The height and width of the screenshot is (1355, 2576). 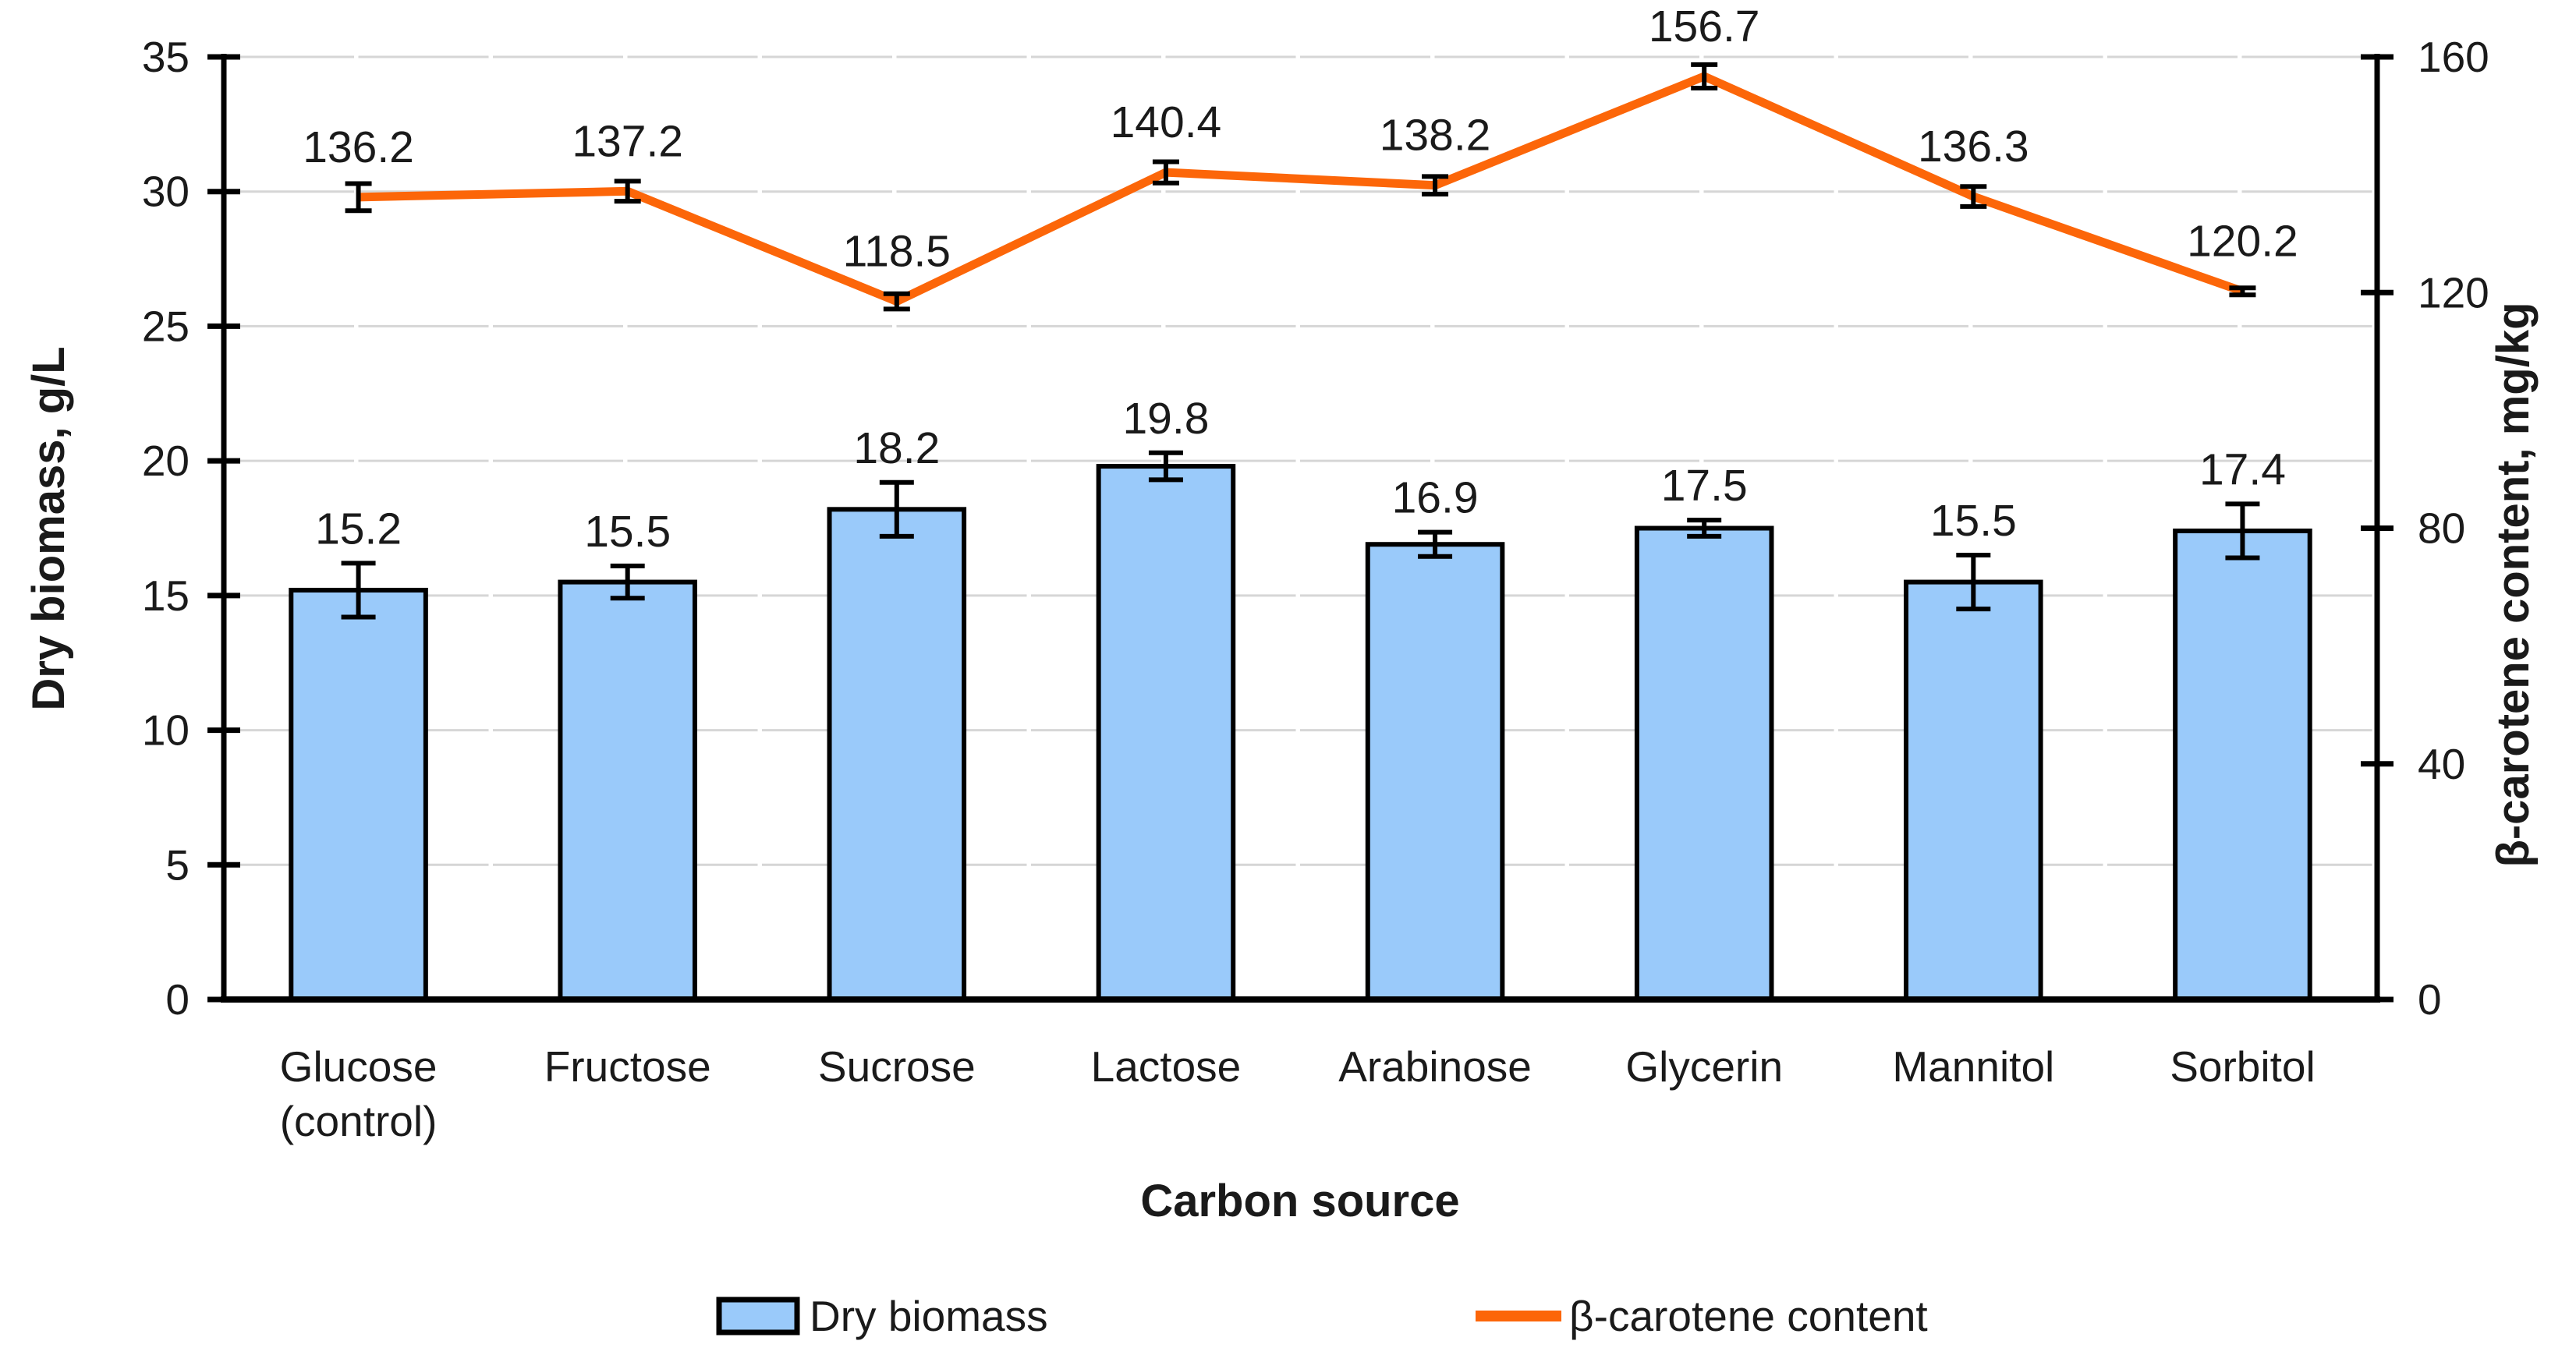 What do you see at coordinates (1749, 1316) in the screenshot?
I see `legend-line-label: β-carotene content` at bounding box center [1749, 1316].